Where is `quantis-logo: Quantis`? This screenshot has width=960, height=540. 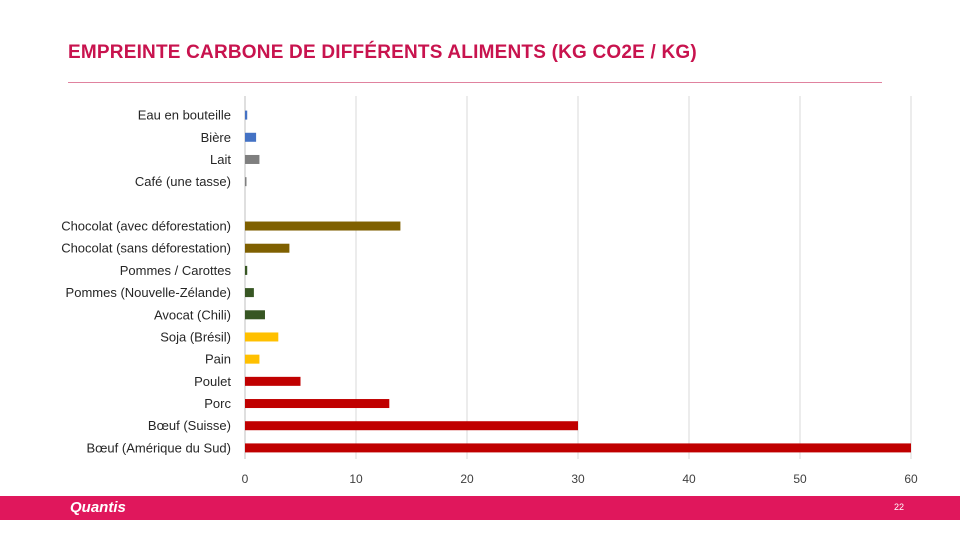 quantis-logo: Quantis is located at coordinates (98, 507).